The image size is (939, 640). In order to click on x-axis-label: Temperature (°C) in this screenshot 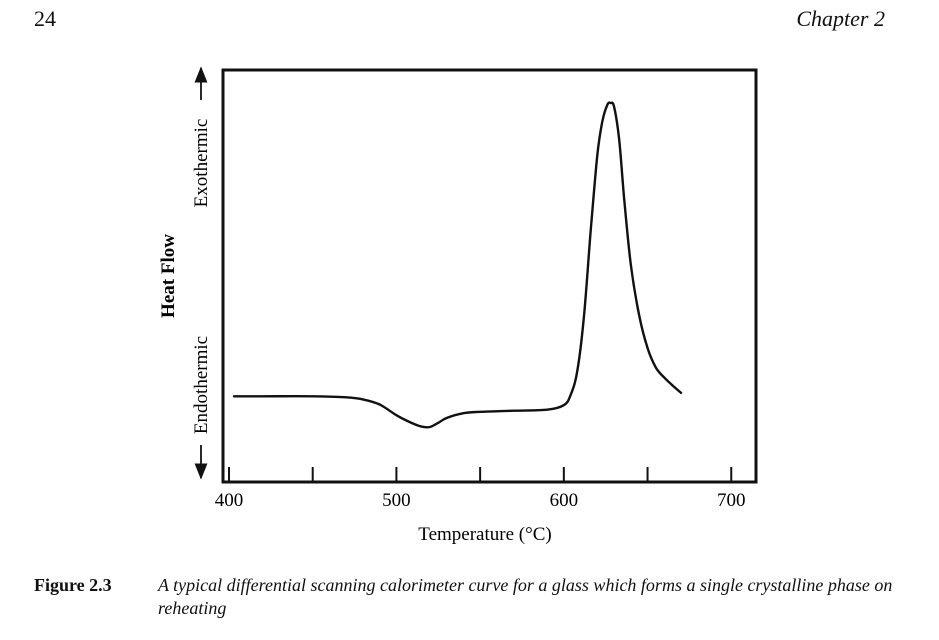, I will do `click(484, 534)`.